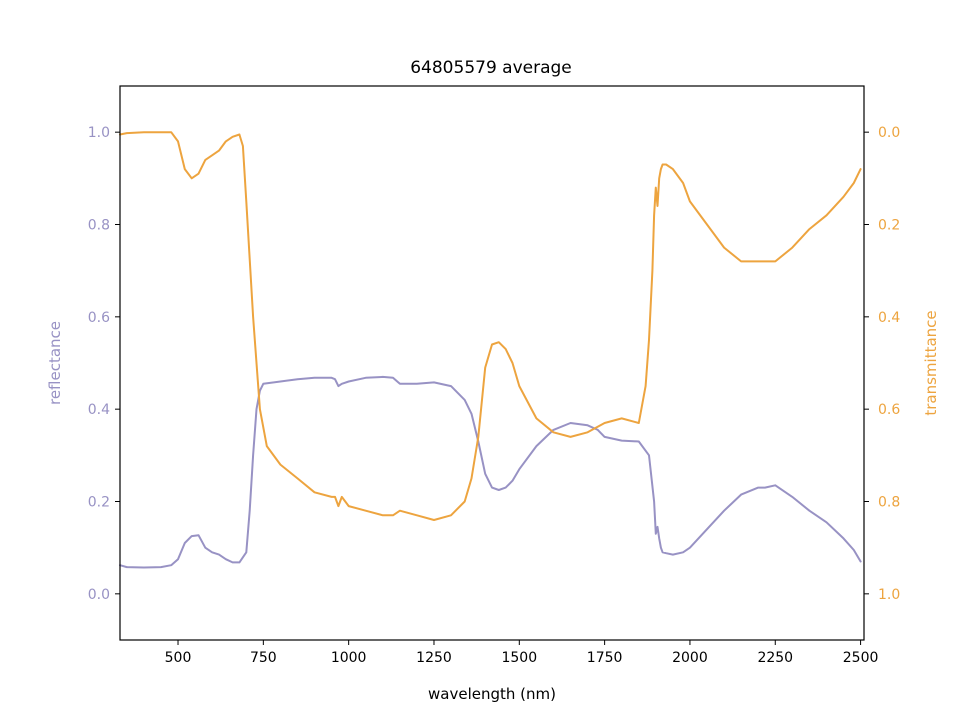  What do you see at coordinates (178, 658) in the screenshot?
I see `x-tick-label: 500` at bounding box center [178, 658].